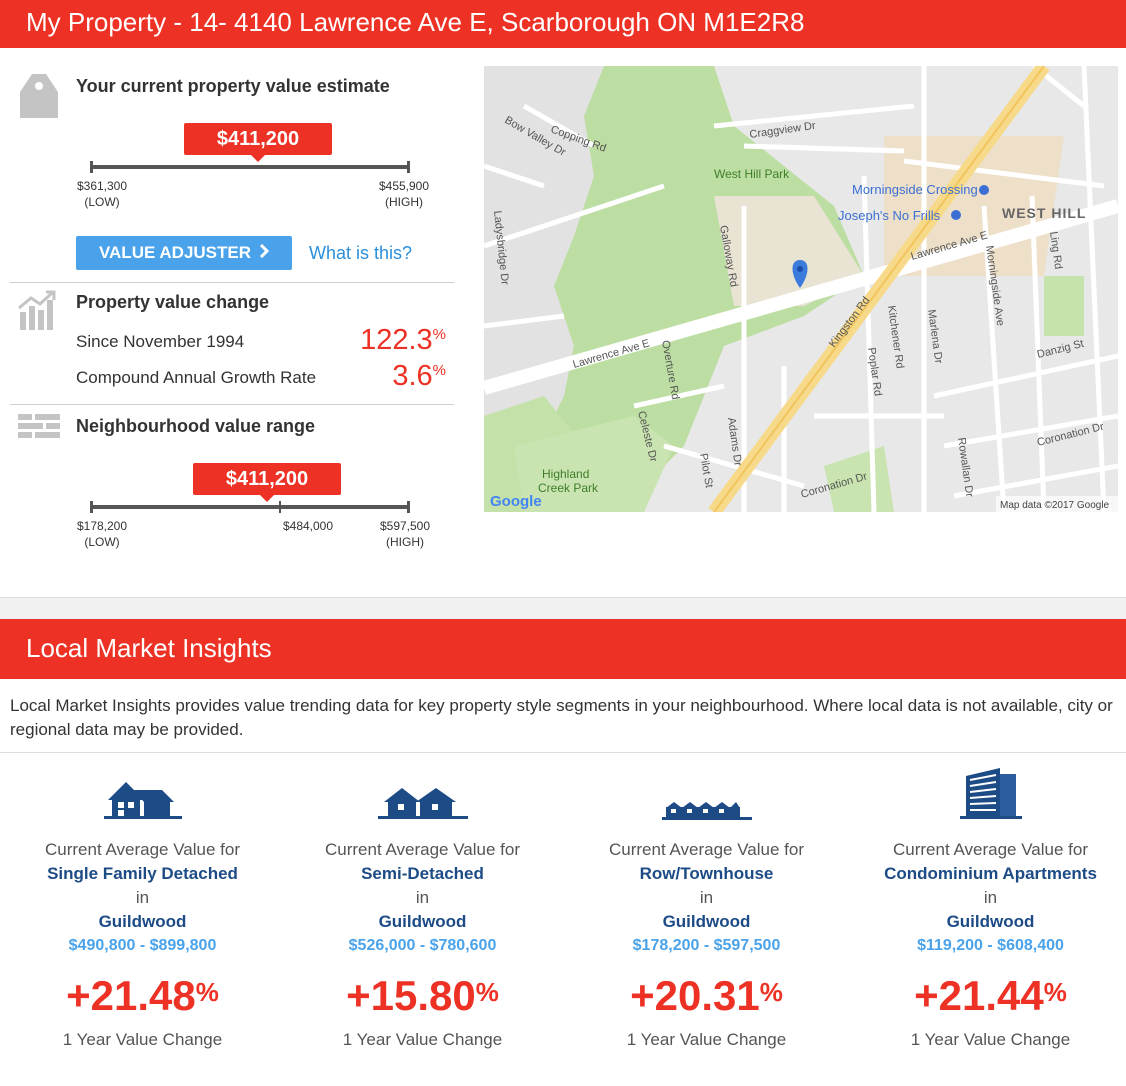  I want to click on change-number: +15.80, so click(411, 995).